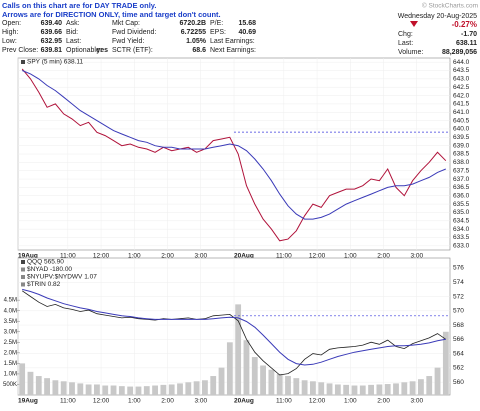 This screenshot has width=480, height=411. What do you see at coordinates (405, 43) in the screenshot?
I see `quote-label: Last:` at bounding box center [405, 43].